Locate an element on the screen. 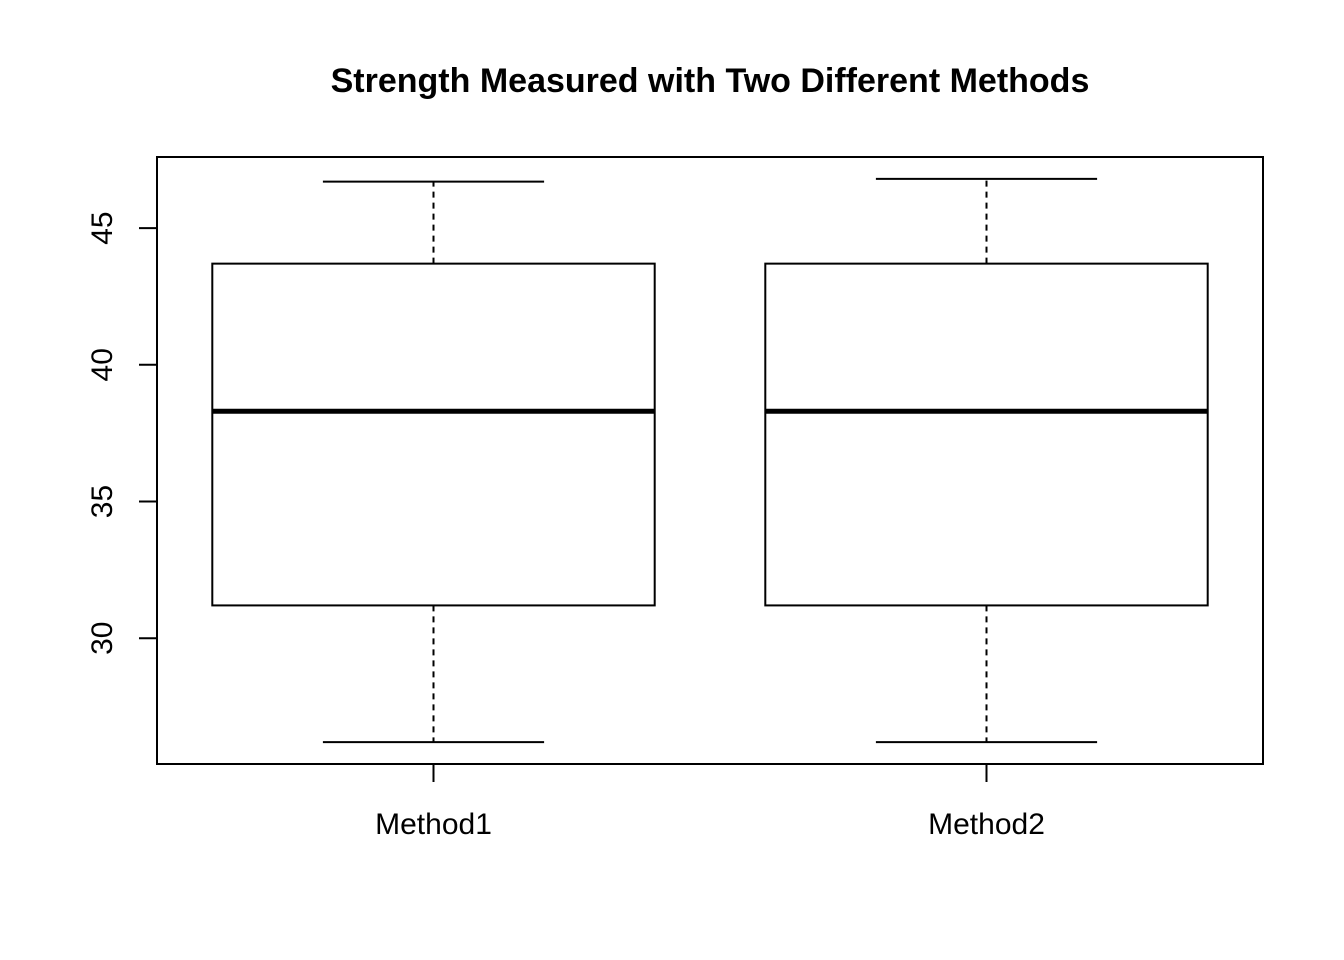 This screenshot has width=1344, height=960. x-tick-label: Method2 is located at coordinates (986, 824).